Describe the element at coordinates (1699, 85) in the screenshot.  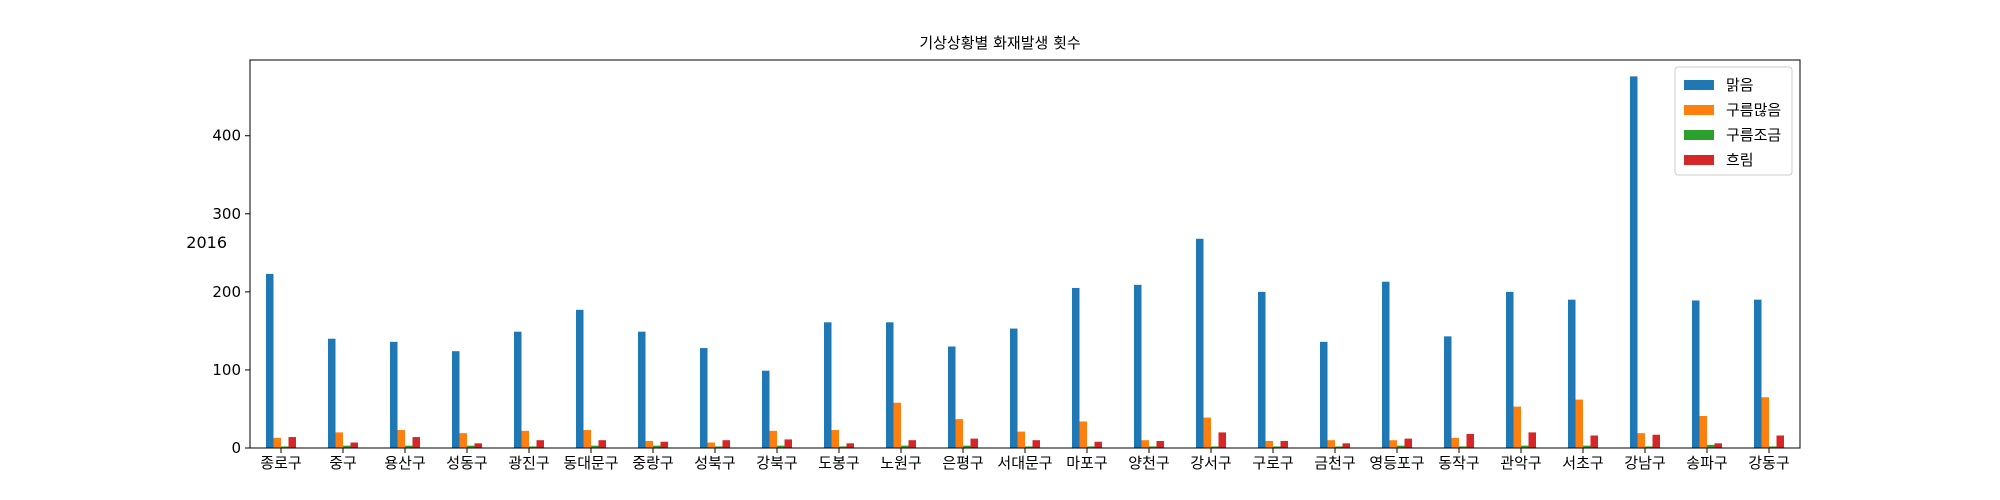
I see `legend-swatch-맑음` at that location.